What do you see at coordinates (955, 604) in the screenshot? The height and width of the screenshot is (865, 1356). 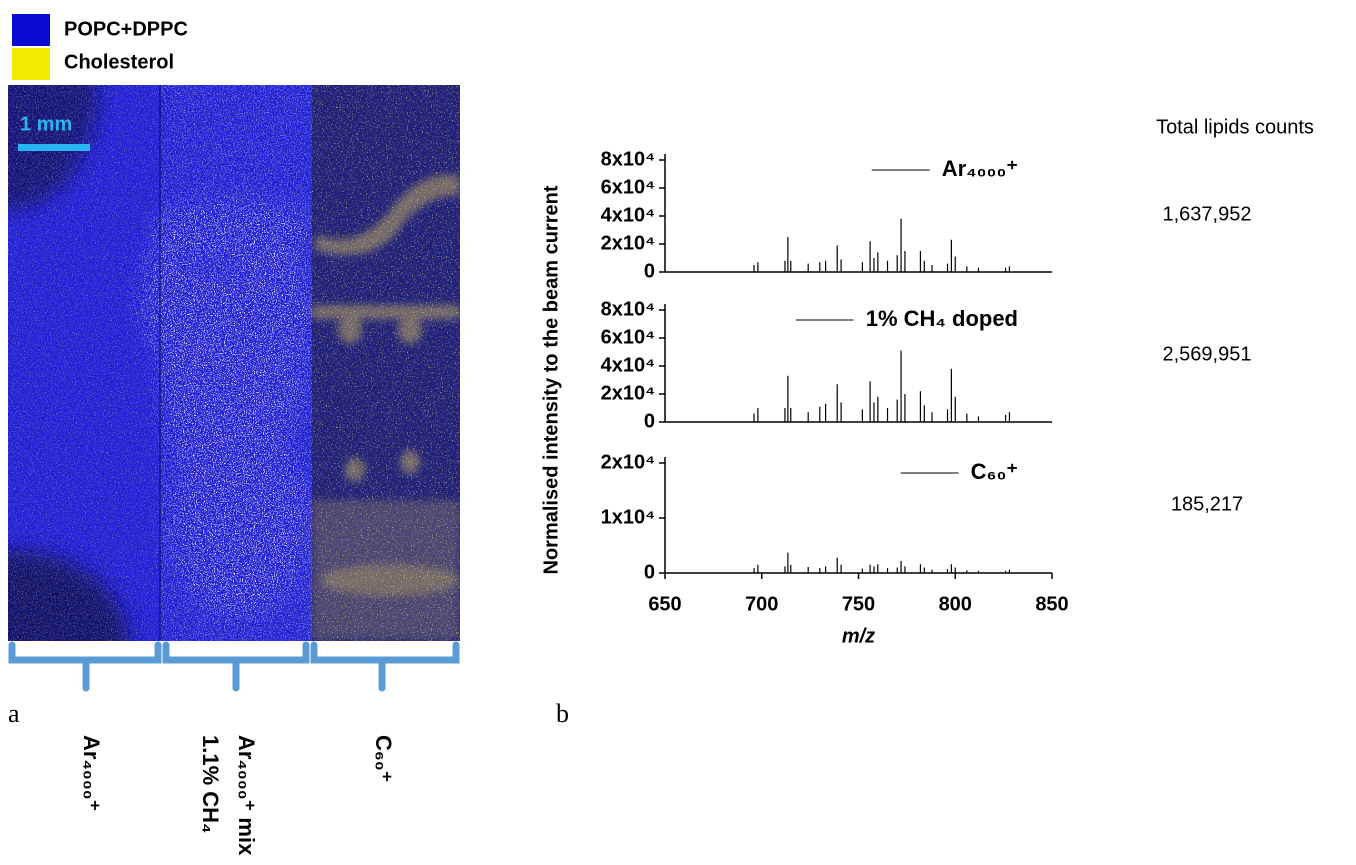 I see `x-tick-label: 800` at bounding box center [955, 604].